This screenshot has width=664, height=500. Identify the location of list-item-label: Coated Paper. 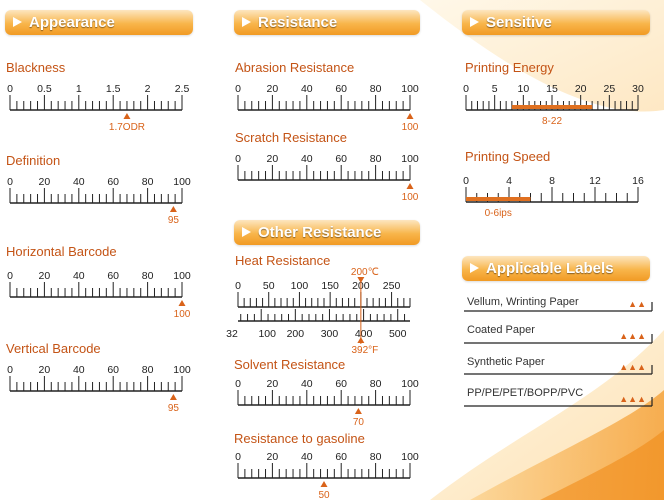
(501, 330).